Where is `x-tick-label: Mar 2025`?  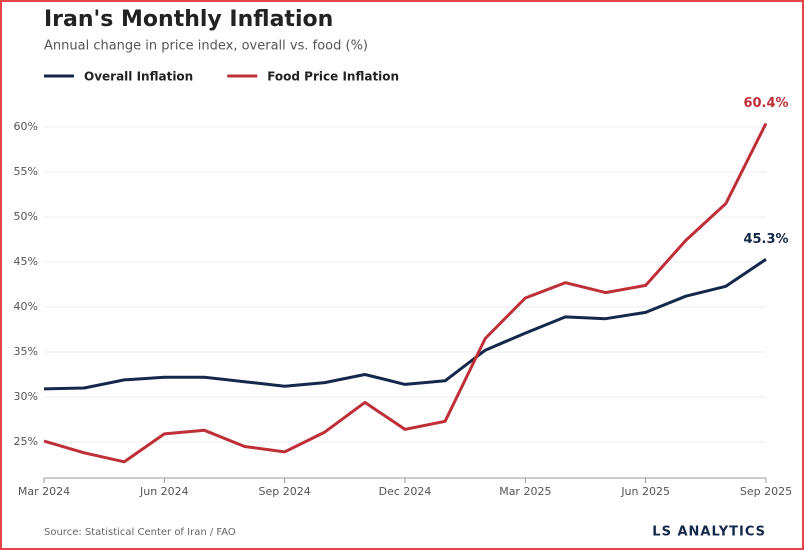
x-tick-label: Mar 2025 is located at coordinates (525, 491).